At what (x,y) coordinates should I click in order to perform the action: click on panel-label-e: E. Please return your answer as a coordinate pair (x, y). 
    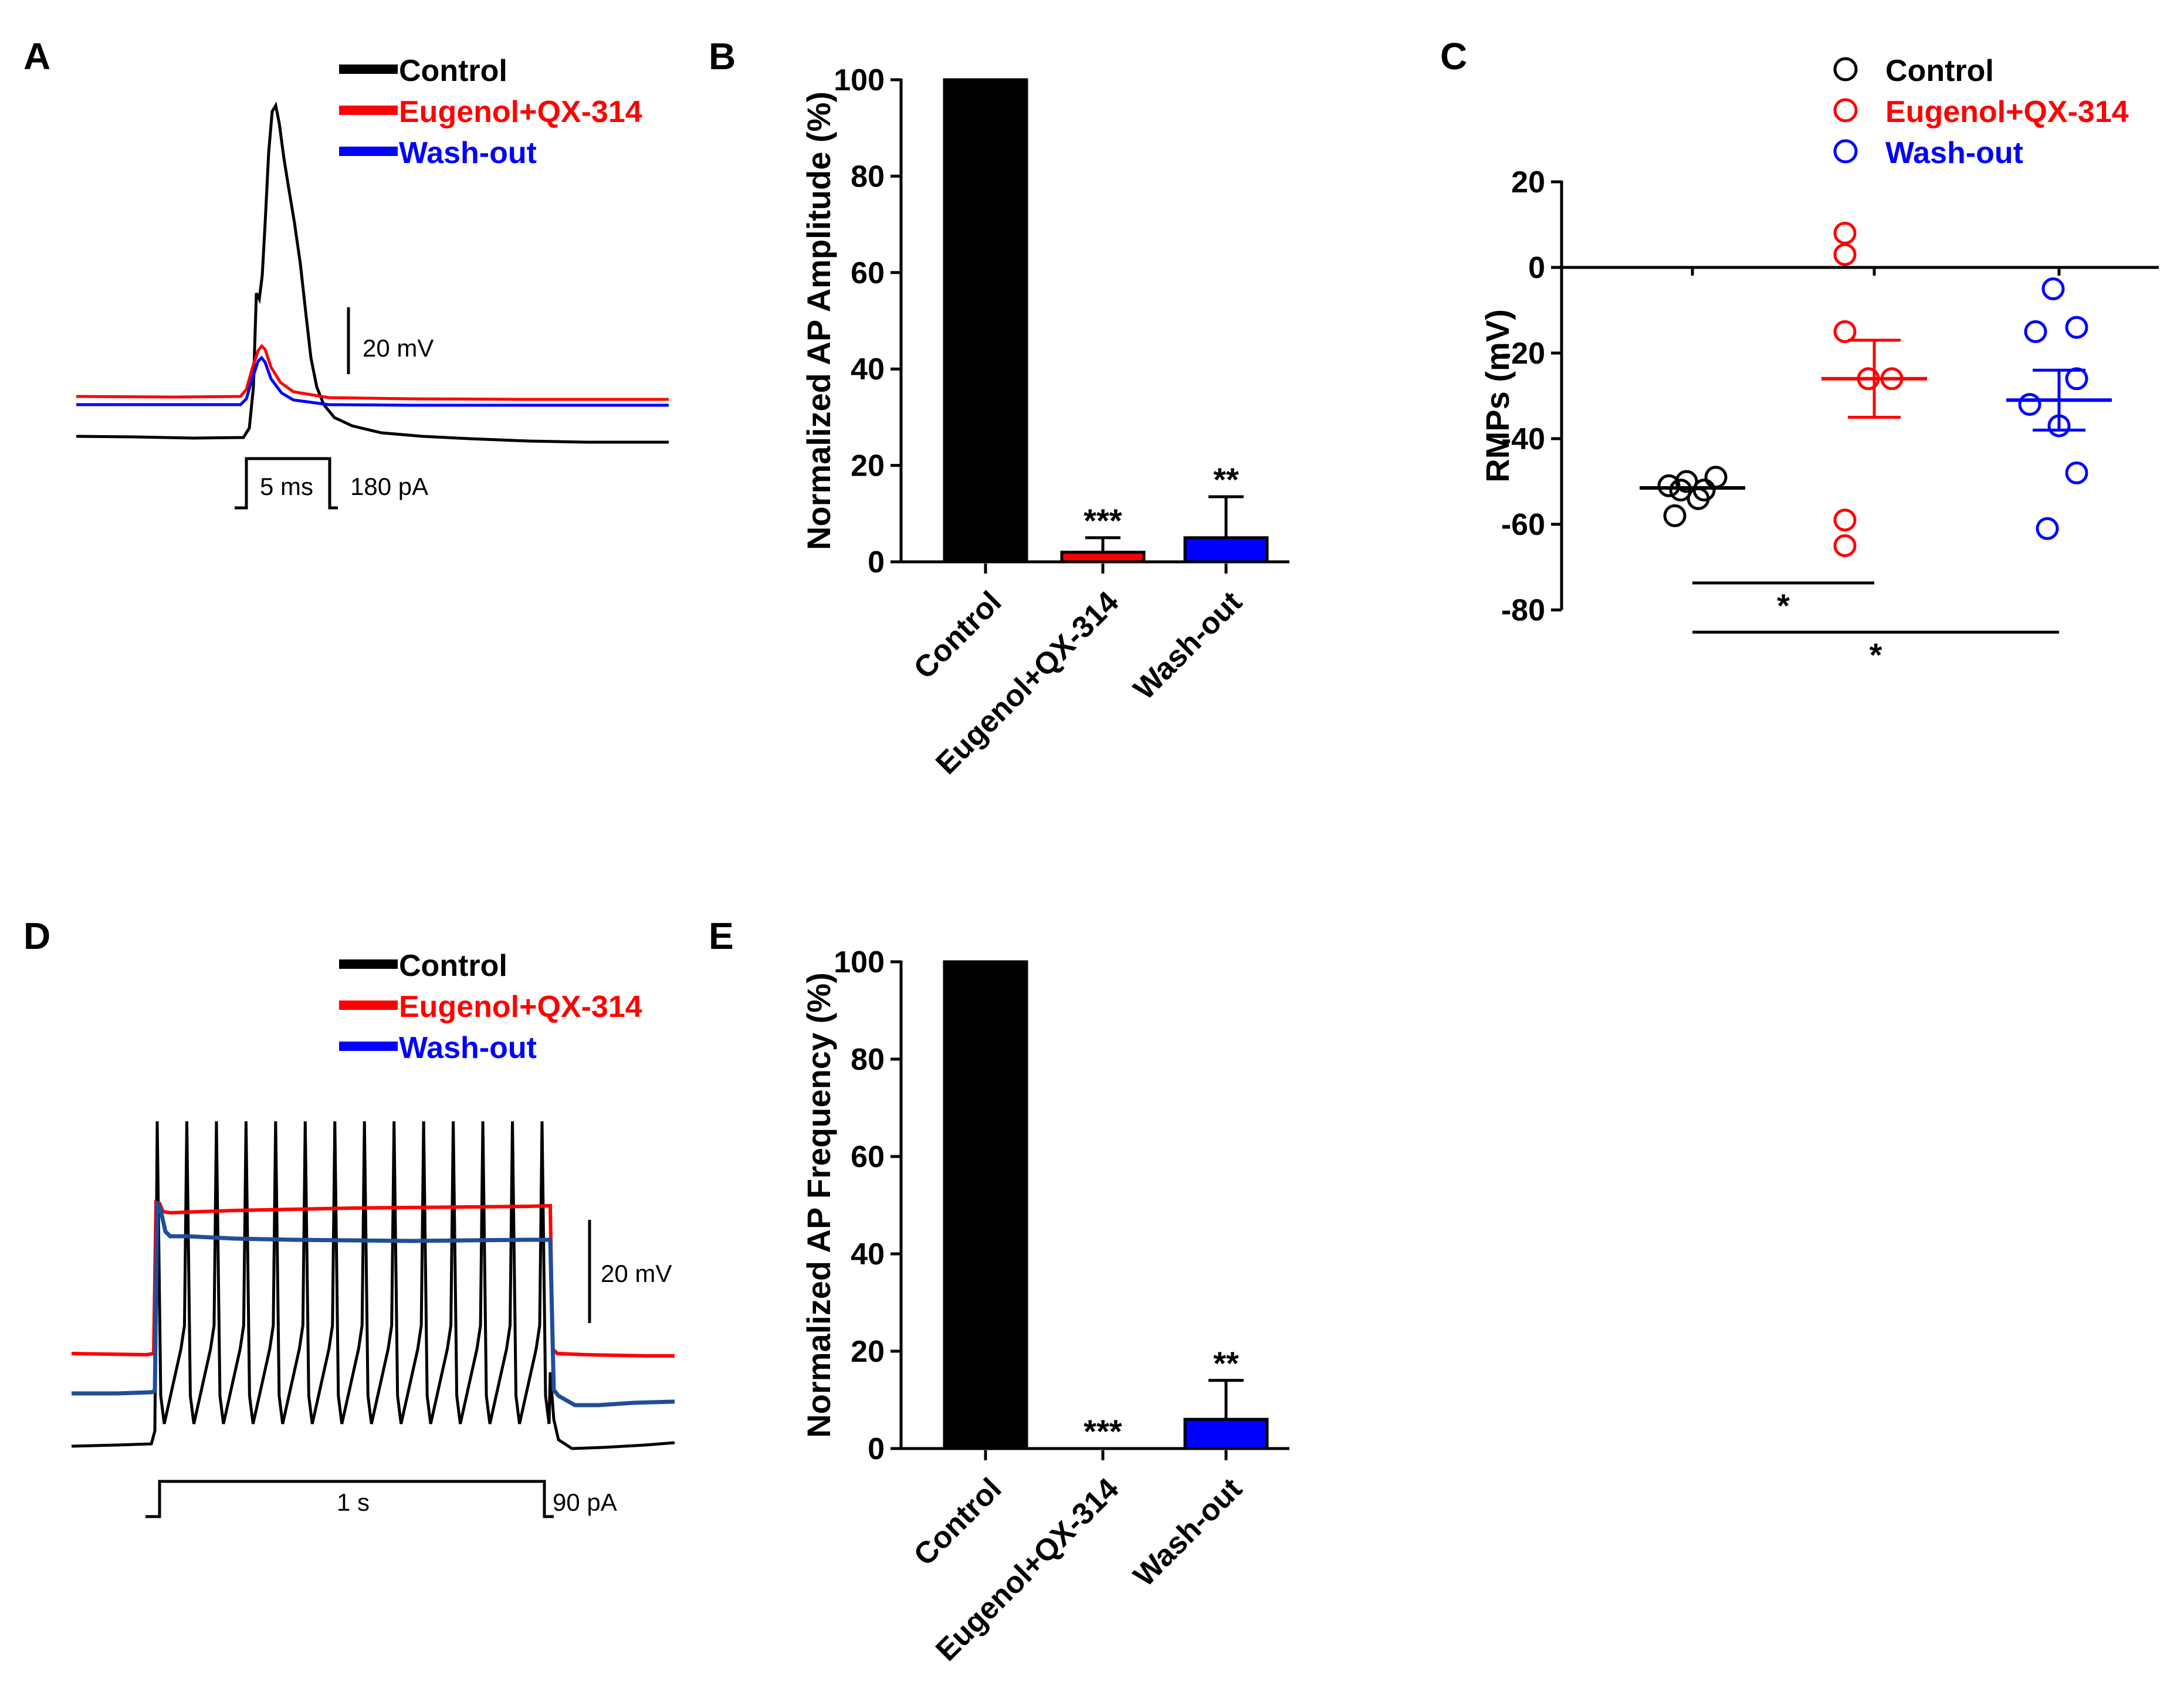
    Looking at the image, I should click on (721, 936).